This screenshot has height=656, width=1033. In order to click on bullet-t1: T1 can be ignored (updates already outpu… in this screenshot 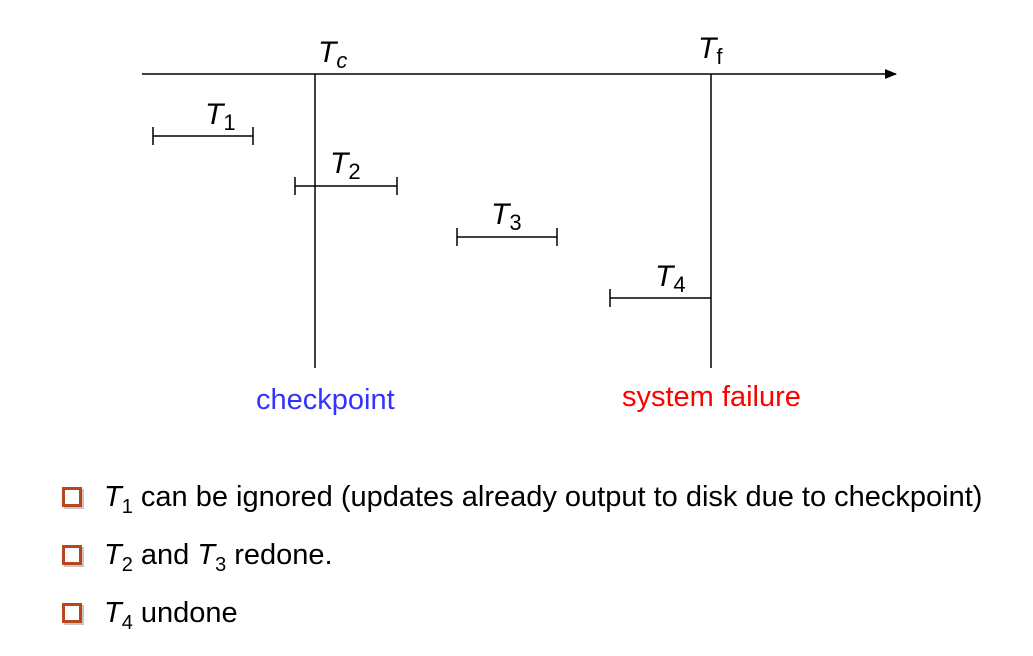, I will do `click(532, 502)`.